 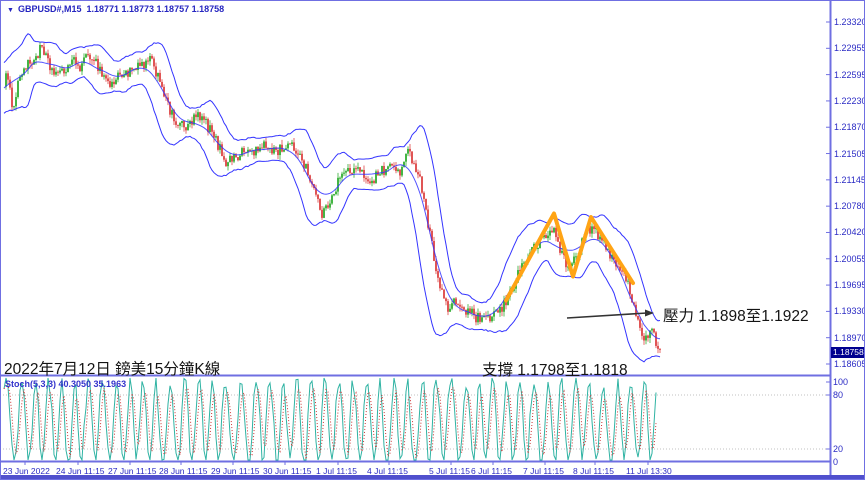 I want to click on time-axis-label: 8 Jul 11:15, so click(x=593, y=471).